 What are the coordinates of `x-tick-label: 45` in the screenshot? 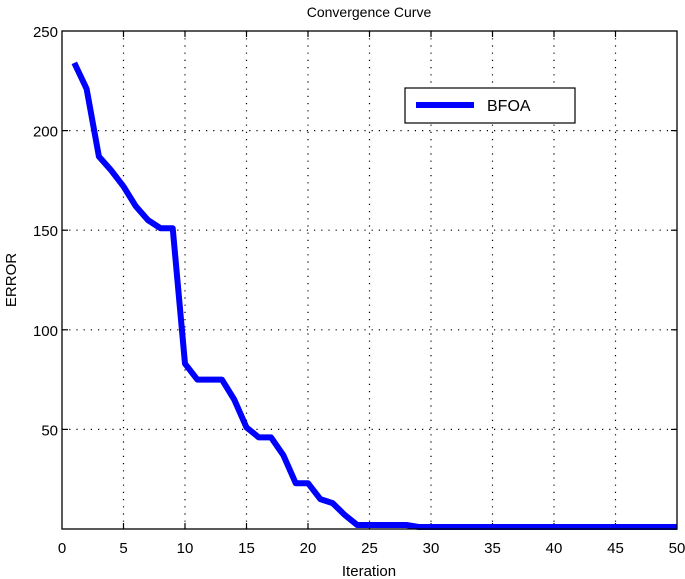 It's located at (615, 548).